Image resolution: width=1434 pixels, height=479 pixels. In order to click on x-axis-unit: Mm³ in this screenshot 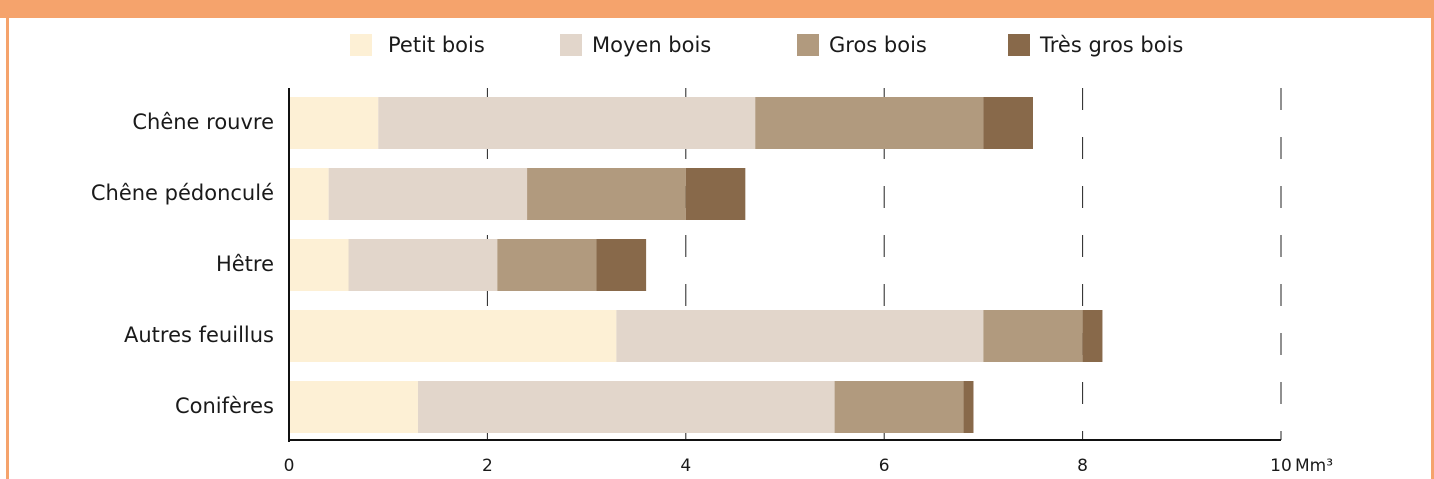, I will do `click(1314, 466)`.